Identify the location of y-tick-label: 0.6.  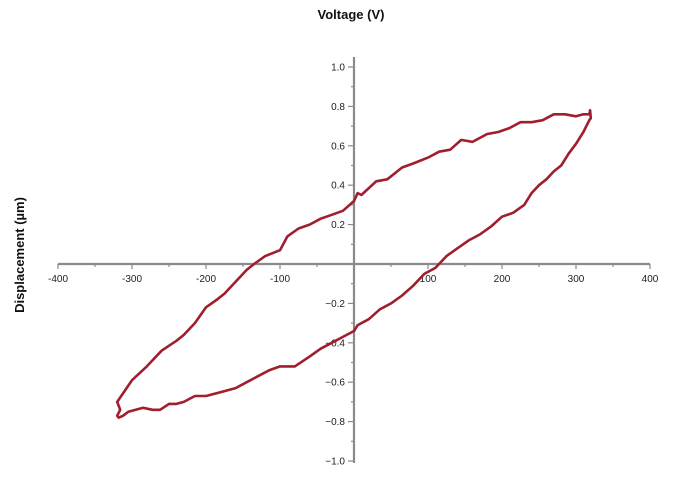
(338, 146).